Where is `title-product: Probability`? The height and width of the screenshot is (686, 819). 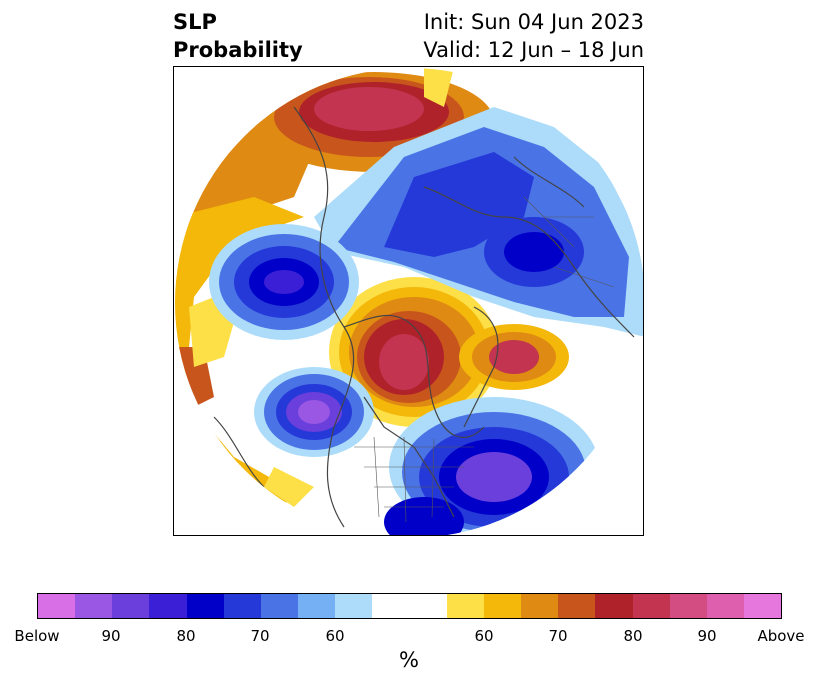 title-product: Probability is located at coordinates (238, 50).